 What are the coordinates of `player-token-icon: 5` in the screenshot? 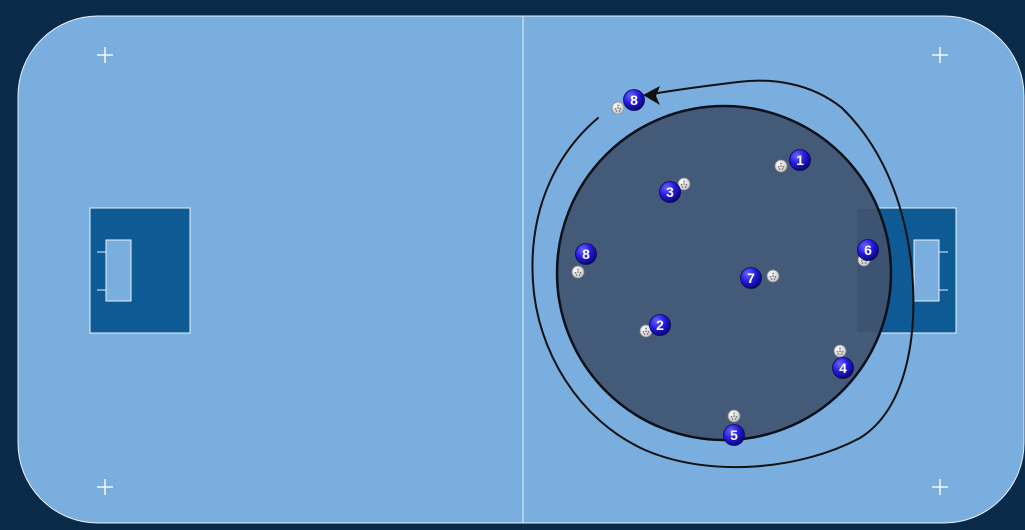 It's located at (734, 435).